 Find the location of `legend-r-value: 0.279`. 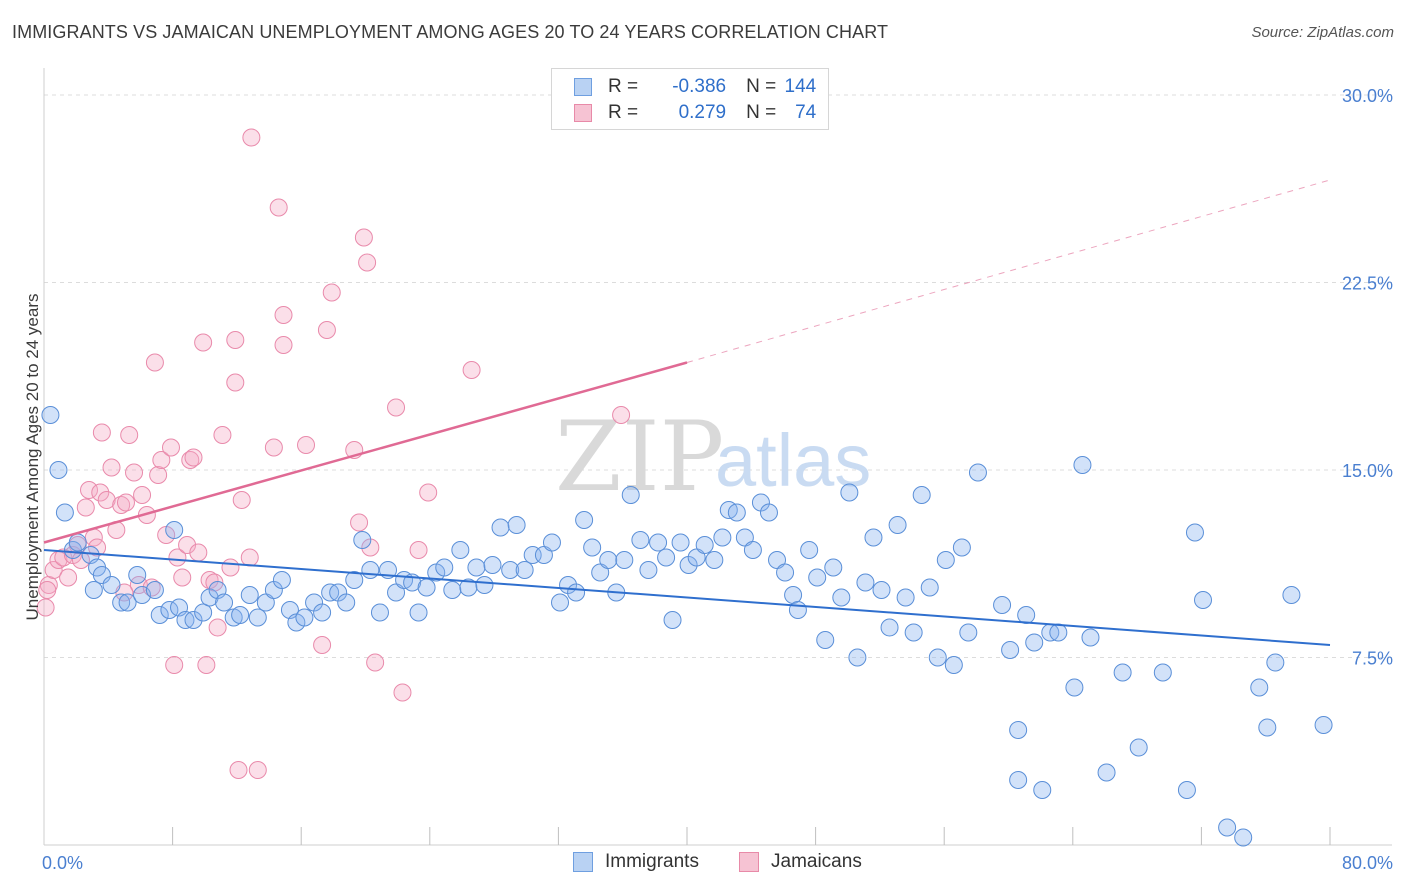

legend-r-value: 0.279 is located at coordinates (702, 112).